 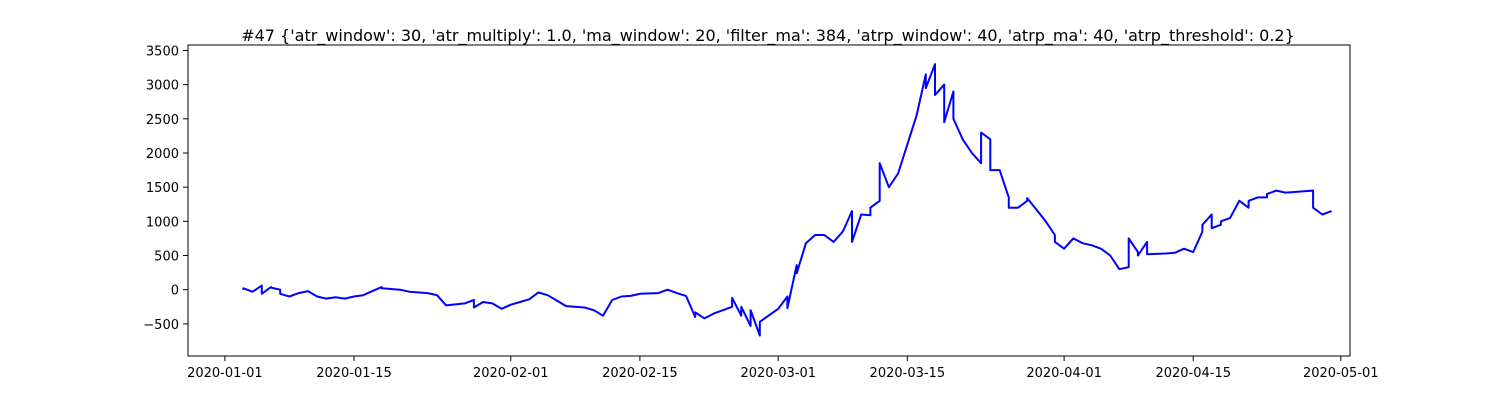 I want to click on x-tick-label: 2020-03-15, so click(x=908, y=373).